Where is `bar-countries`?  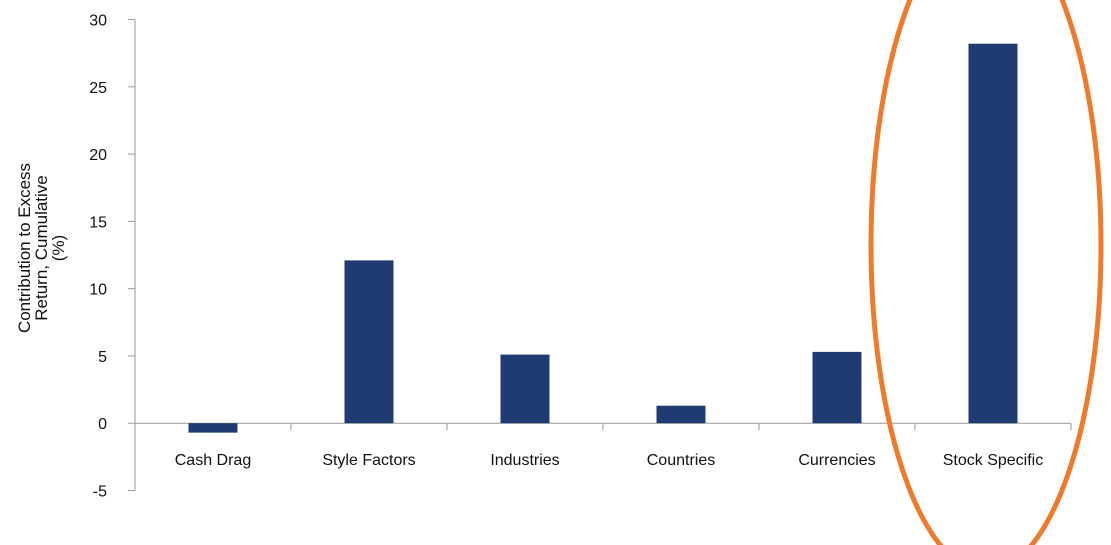
bar-countries is located at coordinates (681, 414).